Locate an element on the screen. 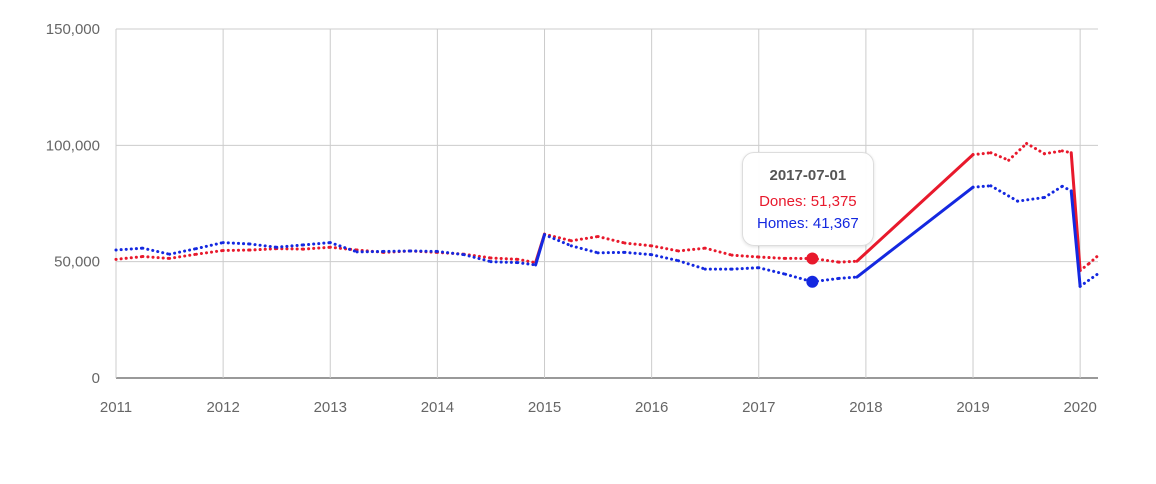  y-tick-label: 0 is located at coordinates (96, 378).